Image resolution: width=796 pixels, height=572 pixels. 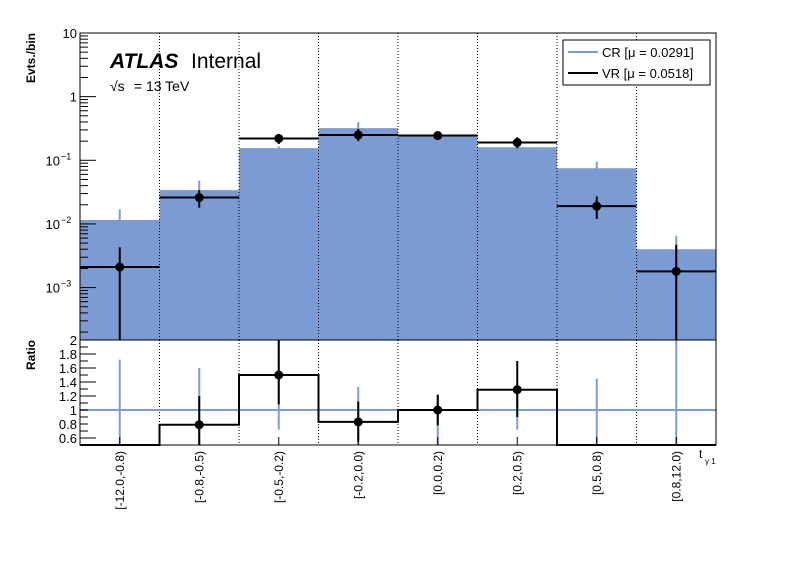 I want to click on ratio-bin-separators, so click(x=398, y=392).